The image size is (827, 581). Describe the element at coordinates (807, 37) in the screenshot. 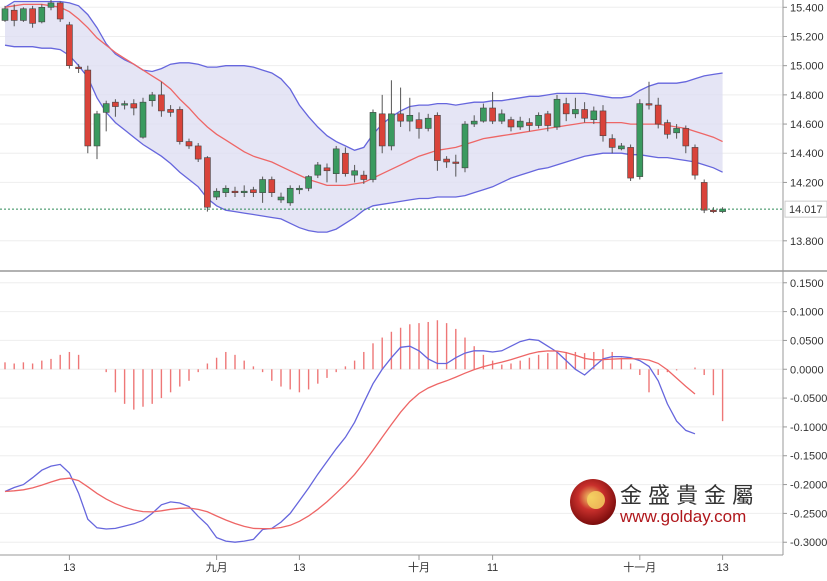

I see `price-tick-label: 15.200` at that location.